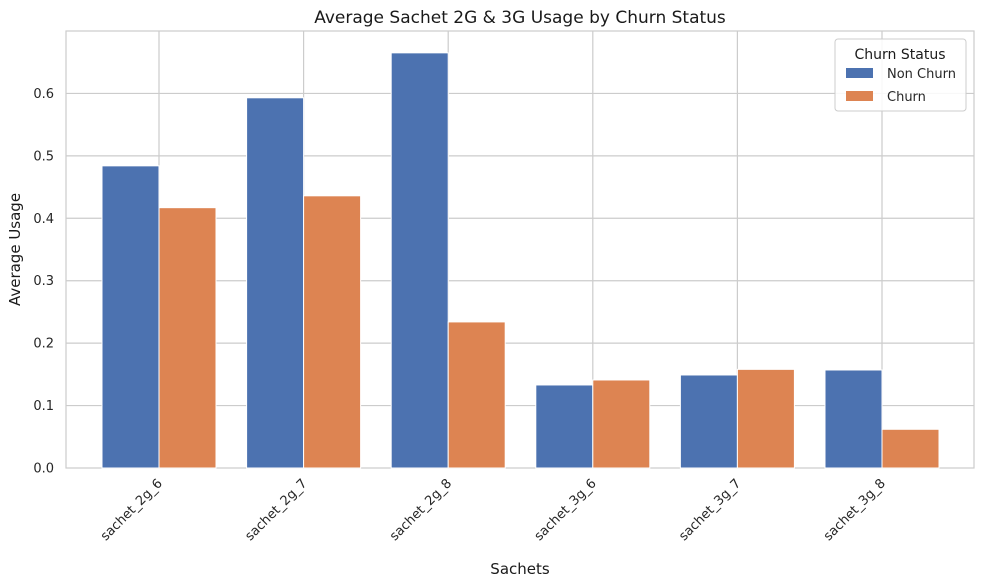 The height and width of the screenshot is (584, 984). I want to click on y-tick-label: 0.6, so click(43, 94).